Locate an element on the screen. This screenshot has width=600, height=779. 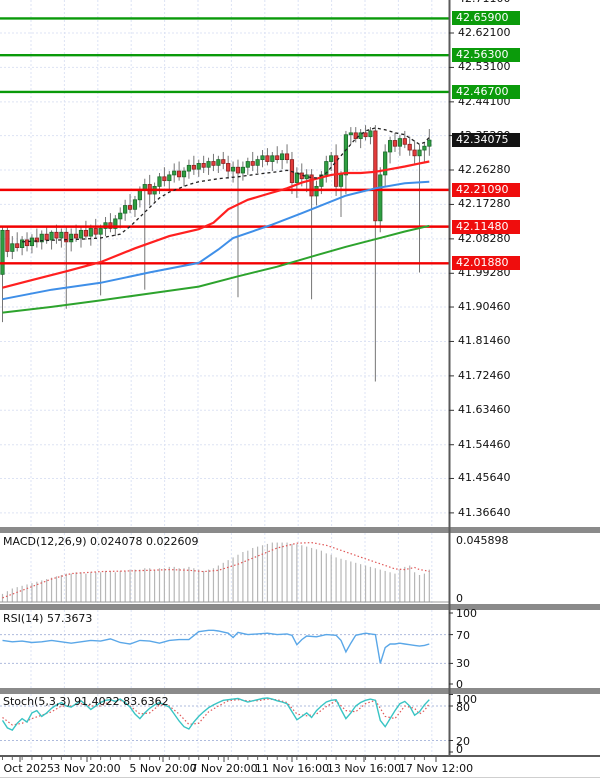
current-price-label: 42.34075 is located at coordinates (486, 140).